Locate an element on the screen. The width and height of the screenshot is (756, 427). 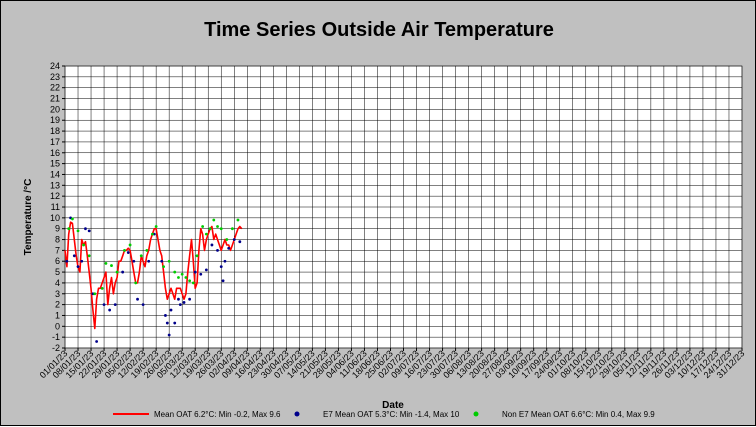
y-tick-label: 6 is located at coordinates (57, 261).